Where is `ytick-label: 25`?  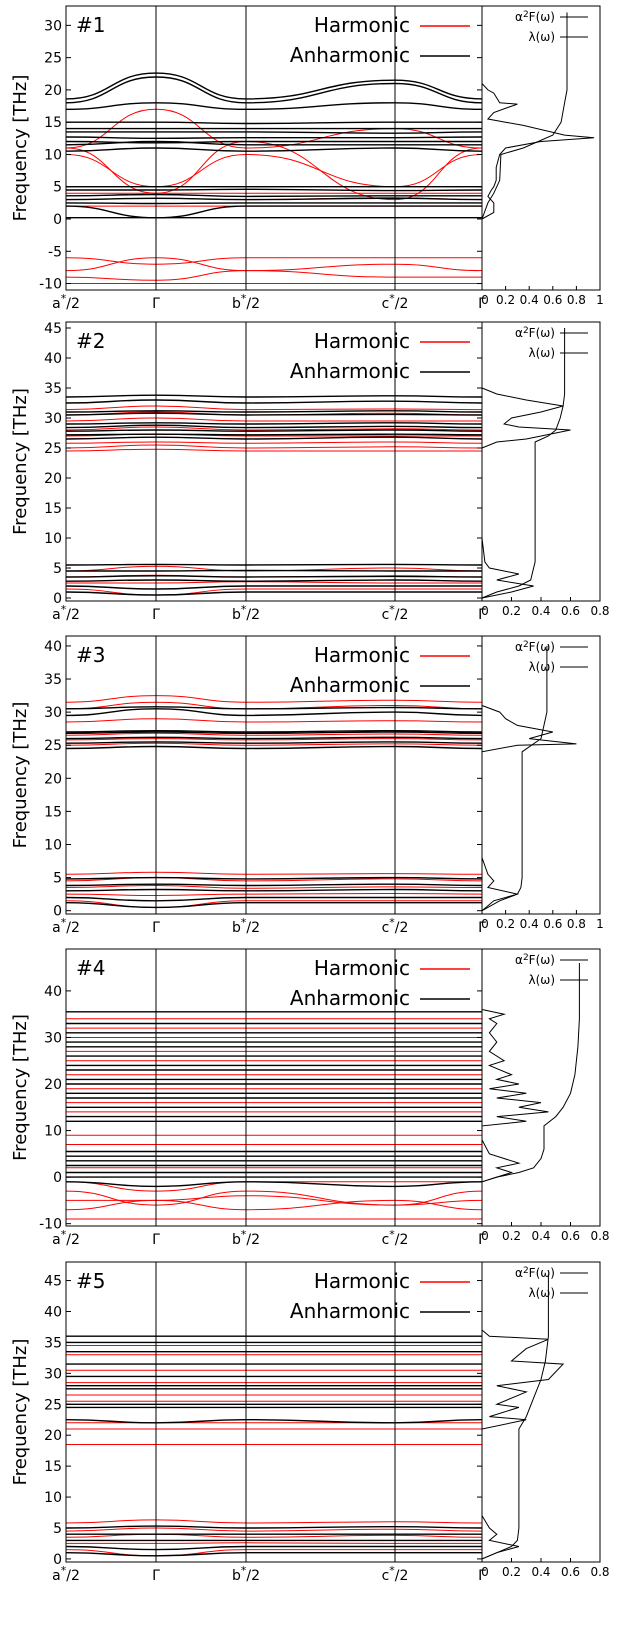
ytick-label: 25 is located at coordinates (53, 1405).